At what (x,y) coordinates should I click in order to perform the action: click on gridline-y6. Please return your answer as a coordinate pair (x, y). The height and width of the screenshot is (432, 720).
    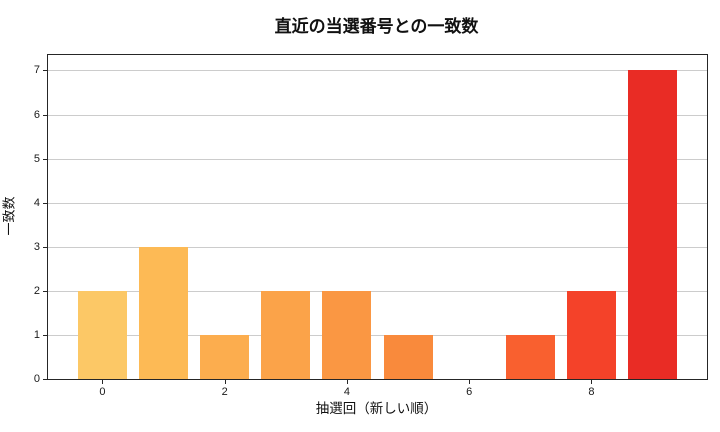
    Looking at the image, I should click on (377, 115).